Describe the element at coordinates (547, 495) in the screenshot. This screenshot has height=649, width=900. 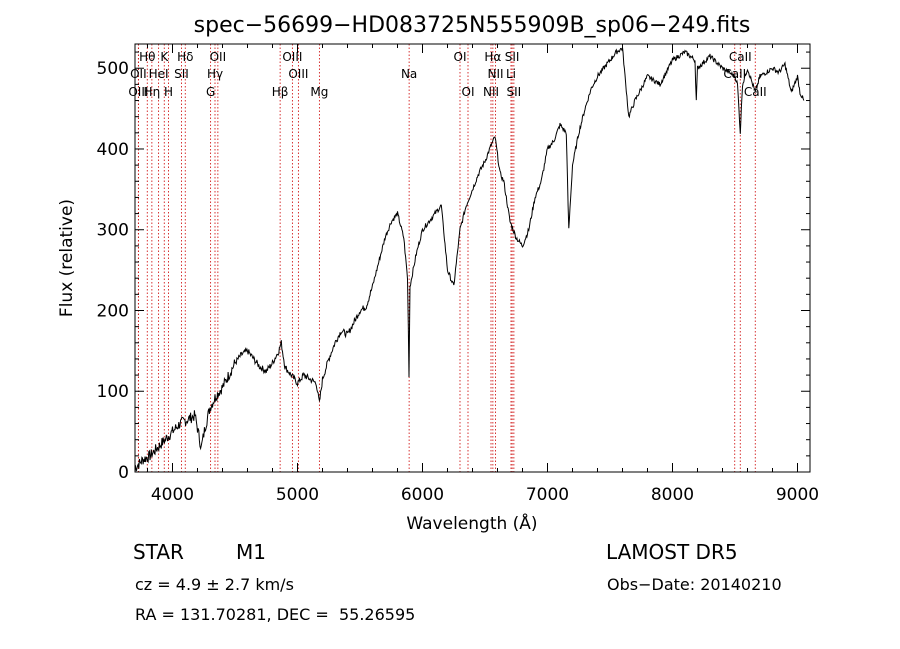
I see `x-tick-label: 7000` at that location.